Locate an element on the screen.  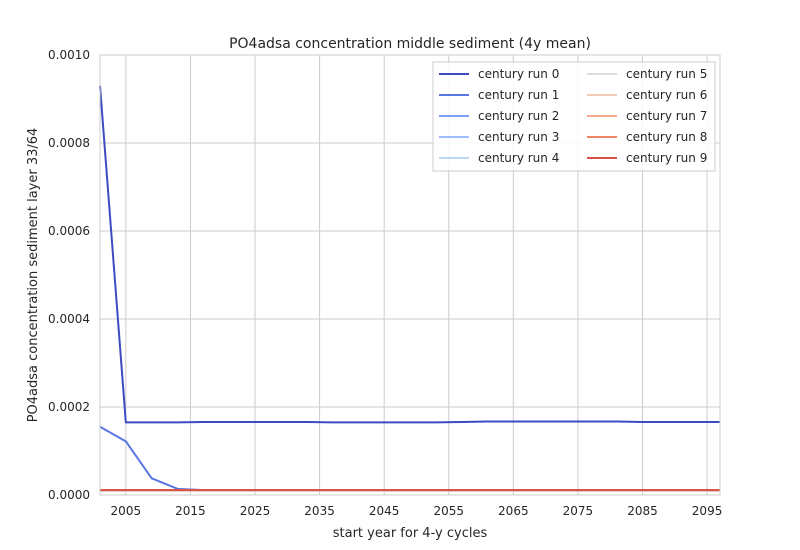
legend-label-run-4: century run 4 is located at coordinates (518, 158).